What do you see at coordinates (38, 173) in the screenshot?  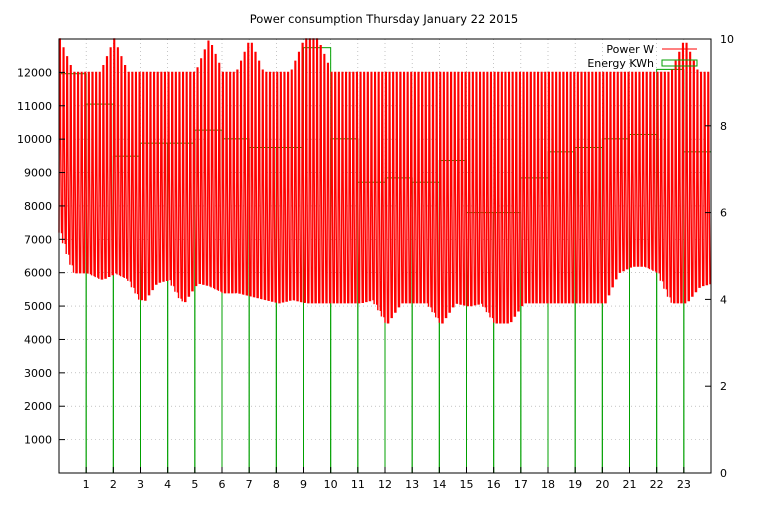 I see `y-tick-label: 9000` at bounding box center [38, 173].